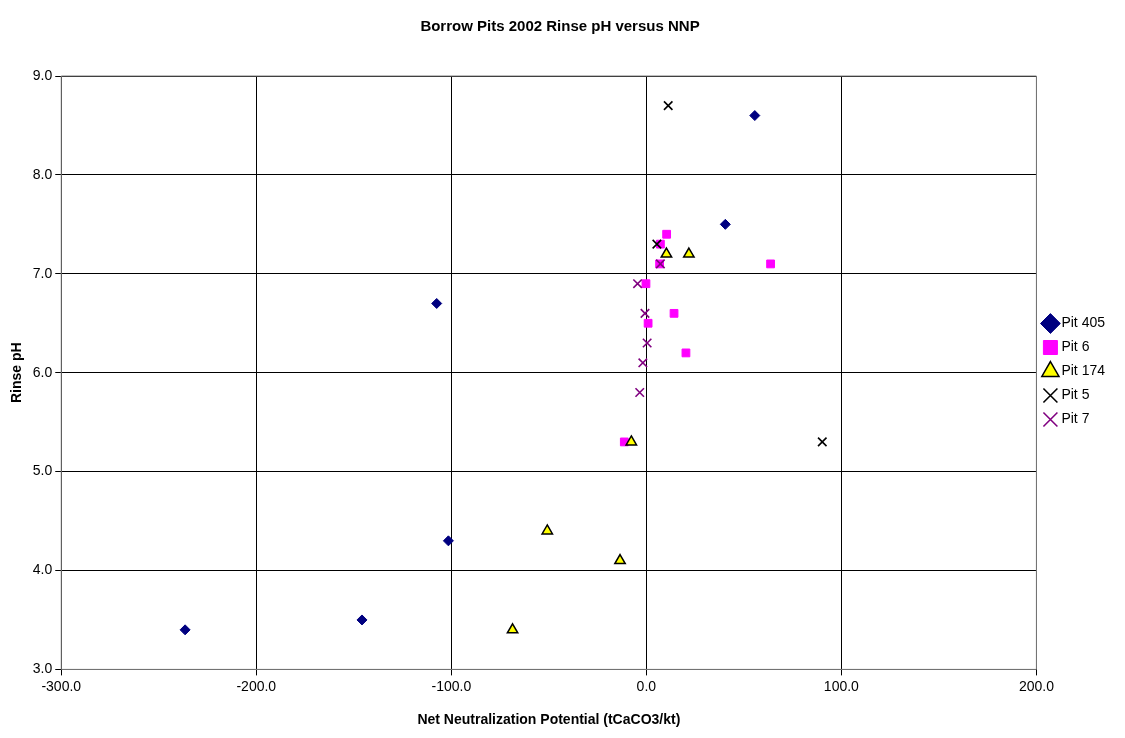 The image size is (1125, 738). Describe the element at coordinates (1075, 418) in the screenshot. I see `legend-label: Pit 7` at that location.